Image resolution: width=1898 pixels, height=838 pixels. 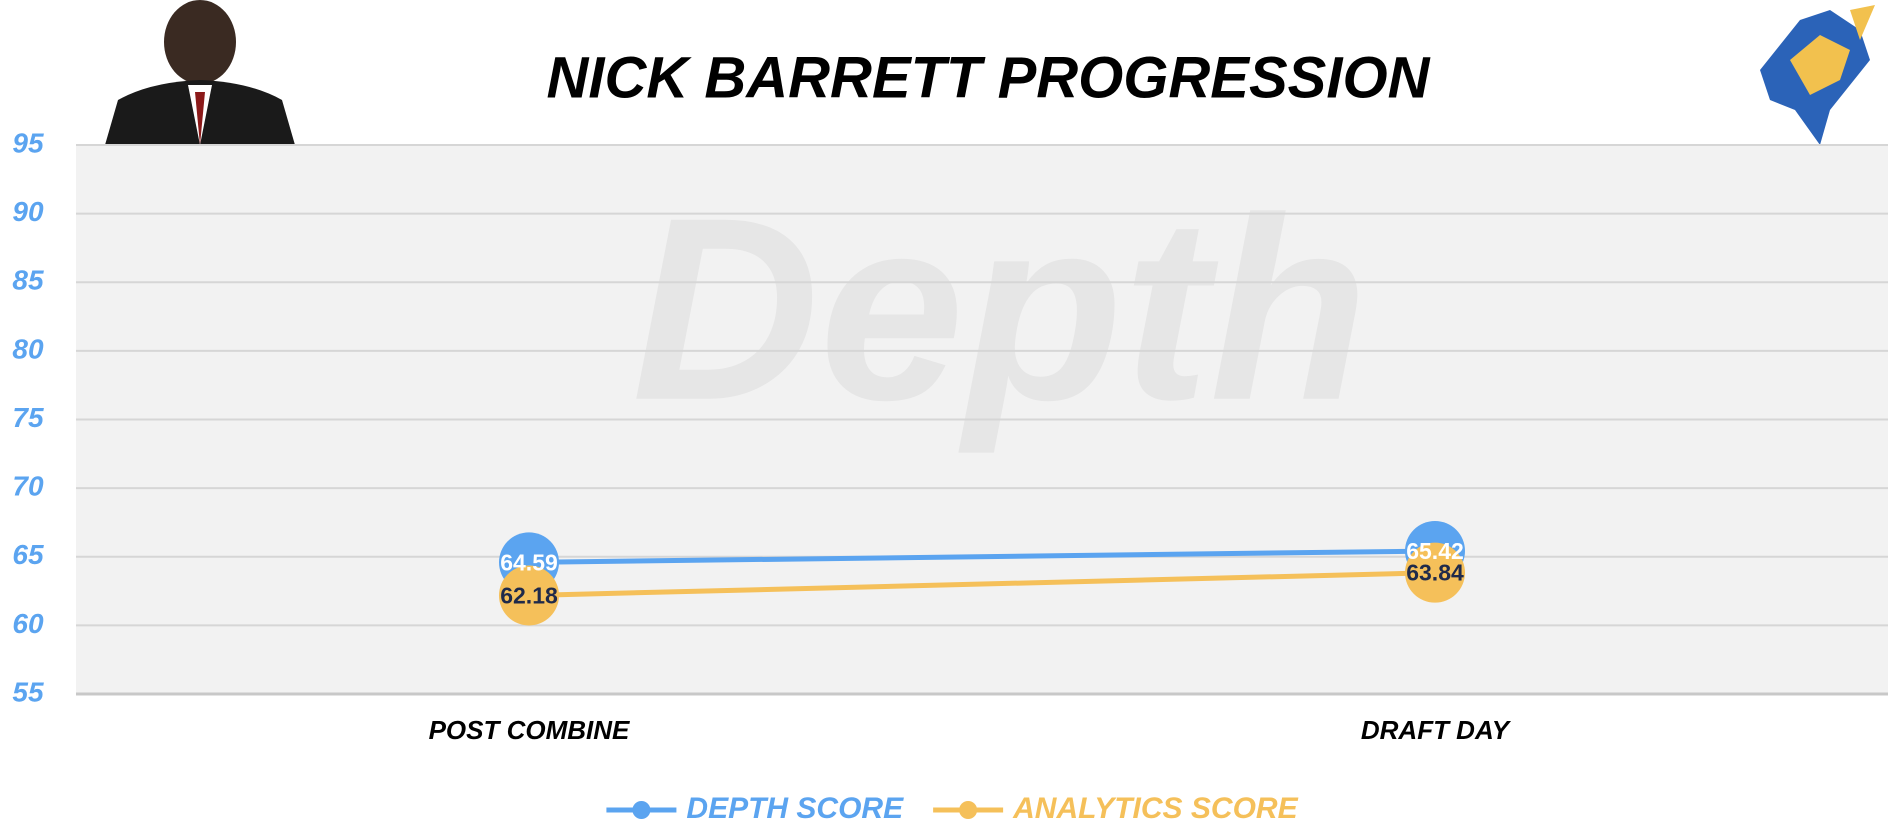 What do you see at coordinates (28, 691) in the screenshot?
I see `y-tick-label: 55` at bounding box center [28, 691].